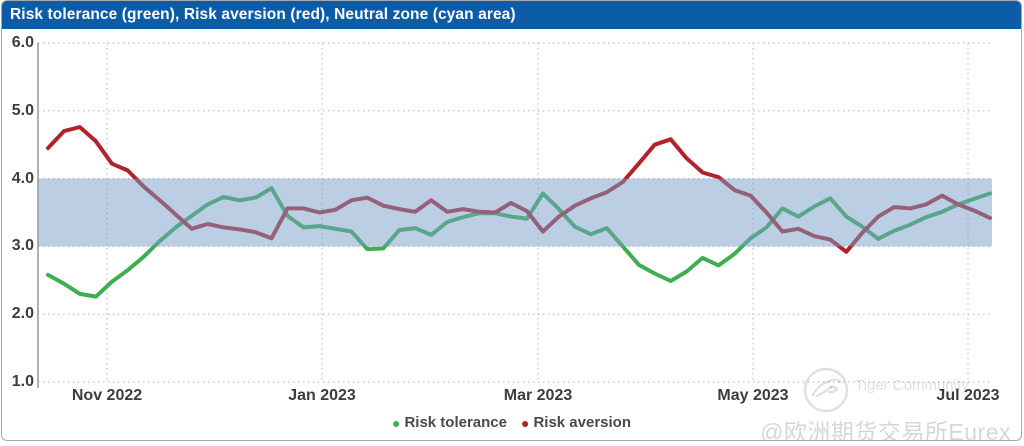 The image size is (1024, 446). I want to click on x-tick-label: May 2023, so click(753, 395).